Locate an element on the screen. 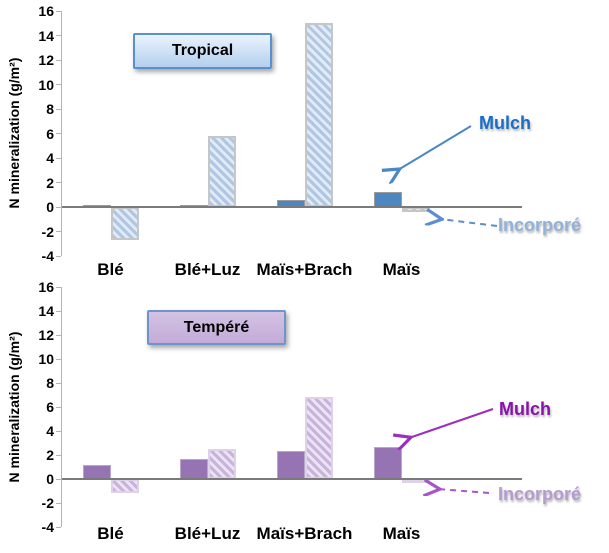  chart-title-tropical: Tropical is located at coordinates (202, 51).